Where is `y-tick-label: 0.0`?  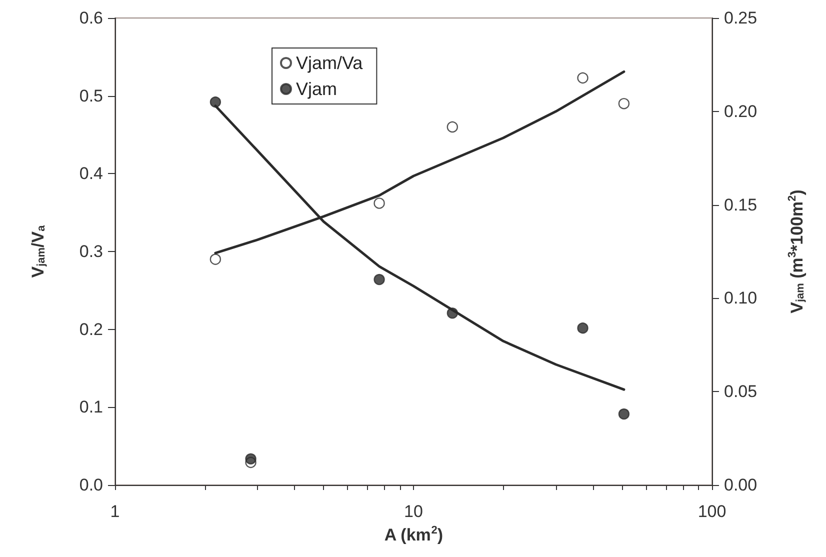
y-tick-label: 0.0 is located at coordinates (91, 485).